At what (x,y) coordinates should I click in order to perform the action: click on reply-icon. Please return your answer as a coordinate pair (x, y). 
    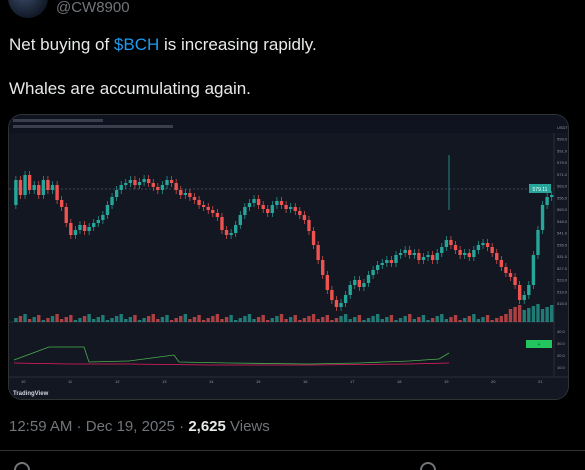
    Looking at the image, I should click on (22, 466).